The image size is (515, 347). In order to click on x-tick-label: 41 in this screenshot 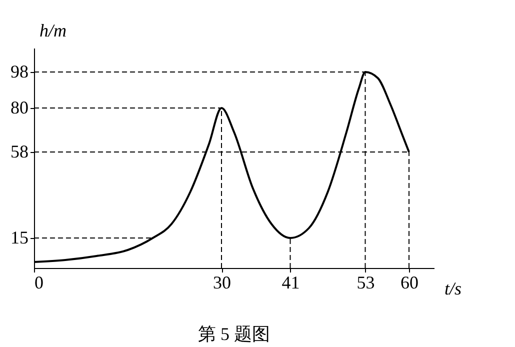, I will do `click(291, 282)`.